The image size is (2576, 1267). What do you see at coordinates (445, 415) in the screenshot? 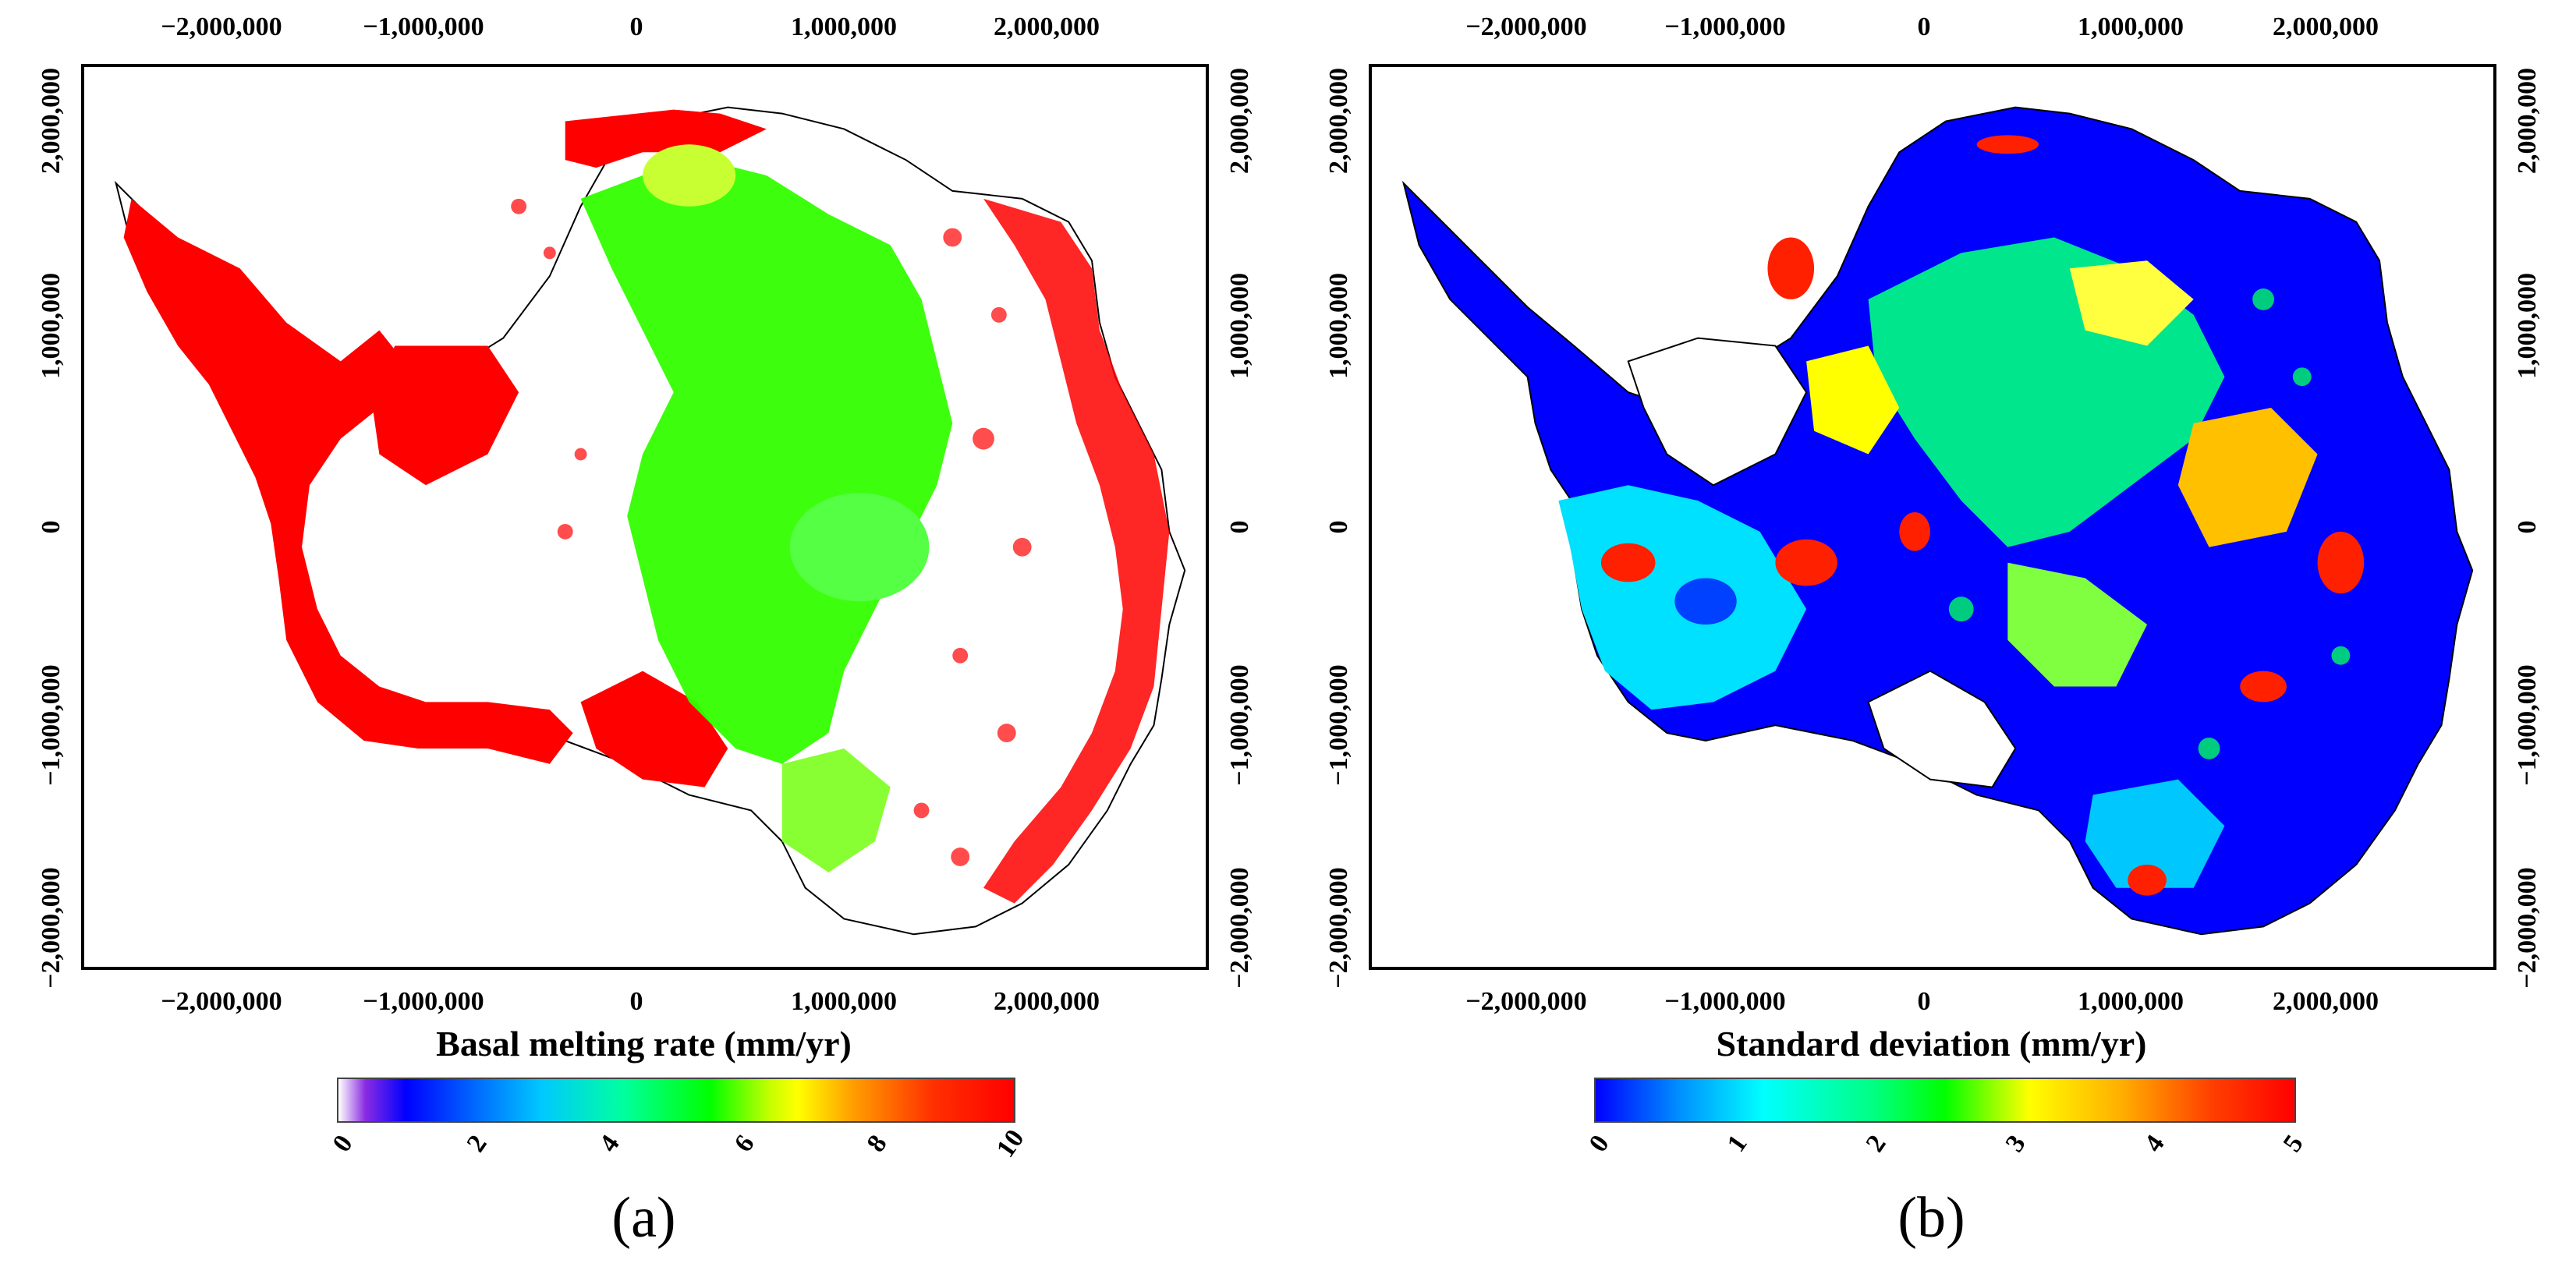
I see `red-region-ronne` at bounding box center [445, 415].